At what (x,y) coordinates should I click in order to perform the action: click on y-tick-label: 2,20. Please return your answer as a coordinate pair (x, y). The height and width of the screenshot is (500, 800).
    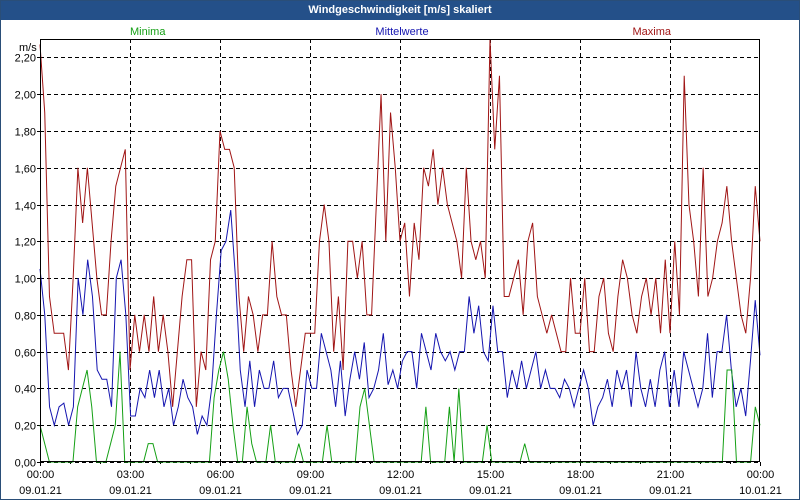
    Looking at the image, I should click on (25, 59).